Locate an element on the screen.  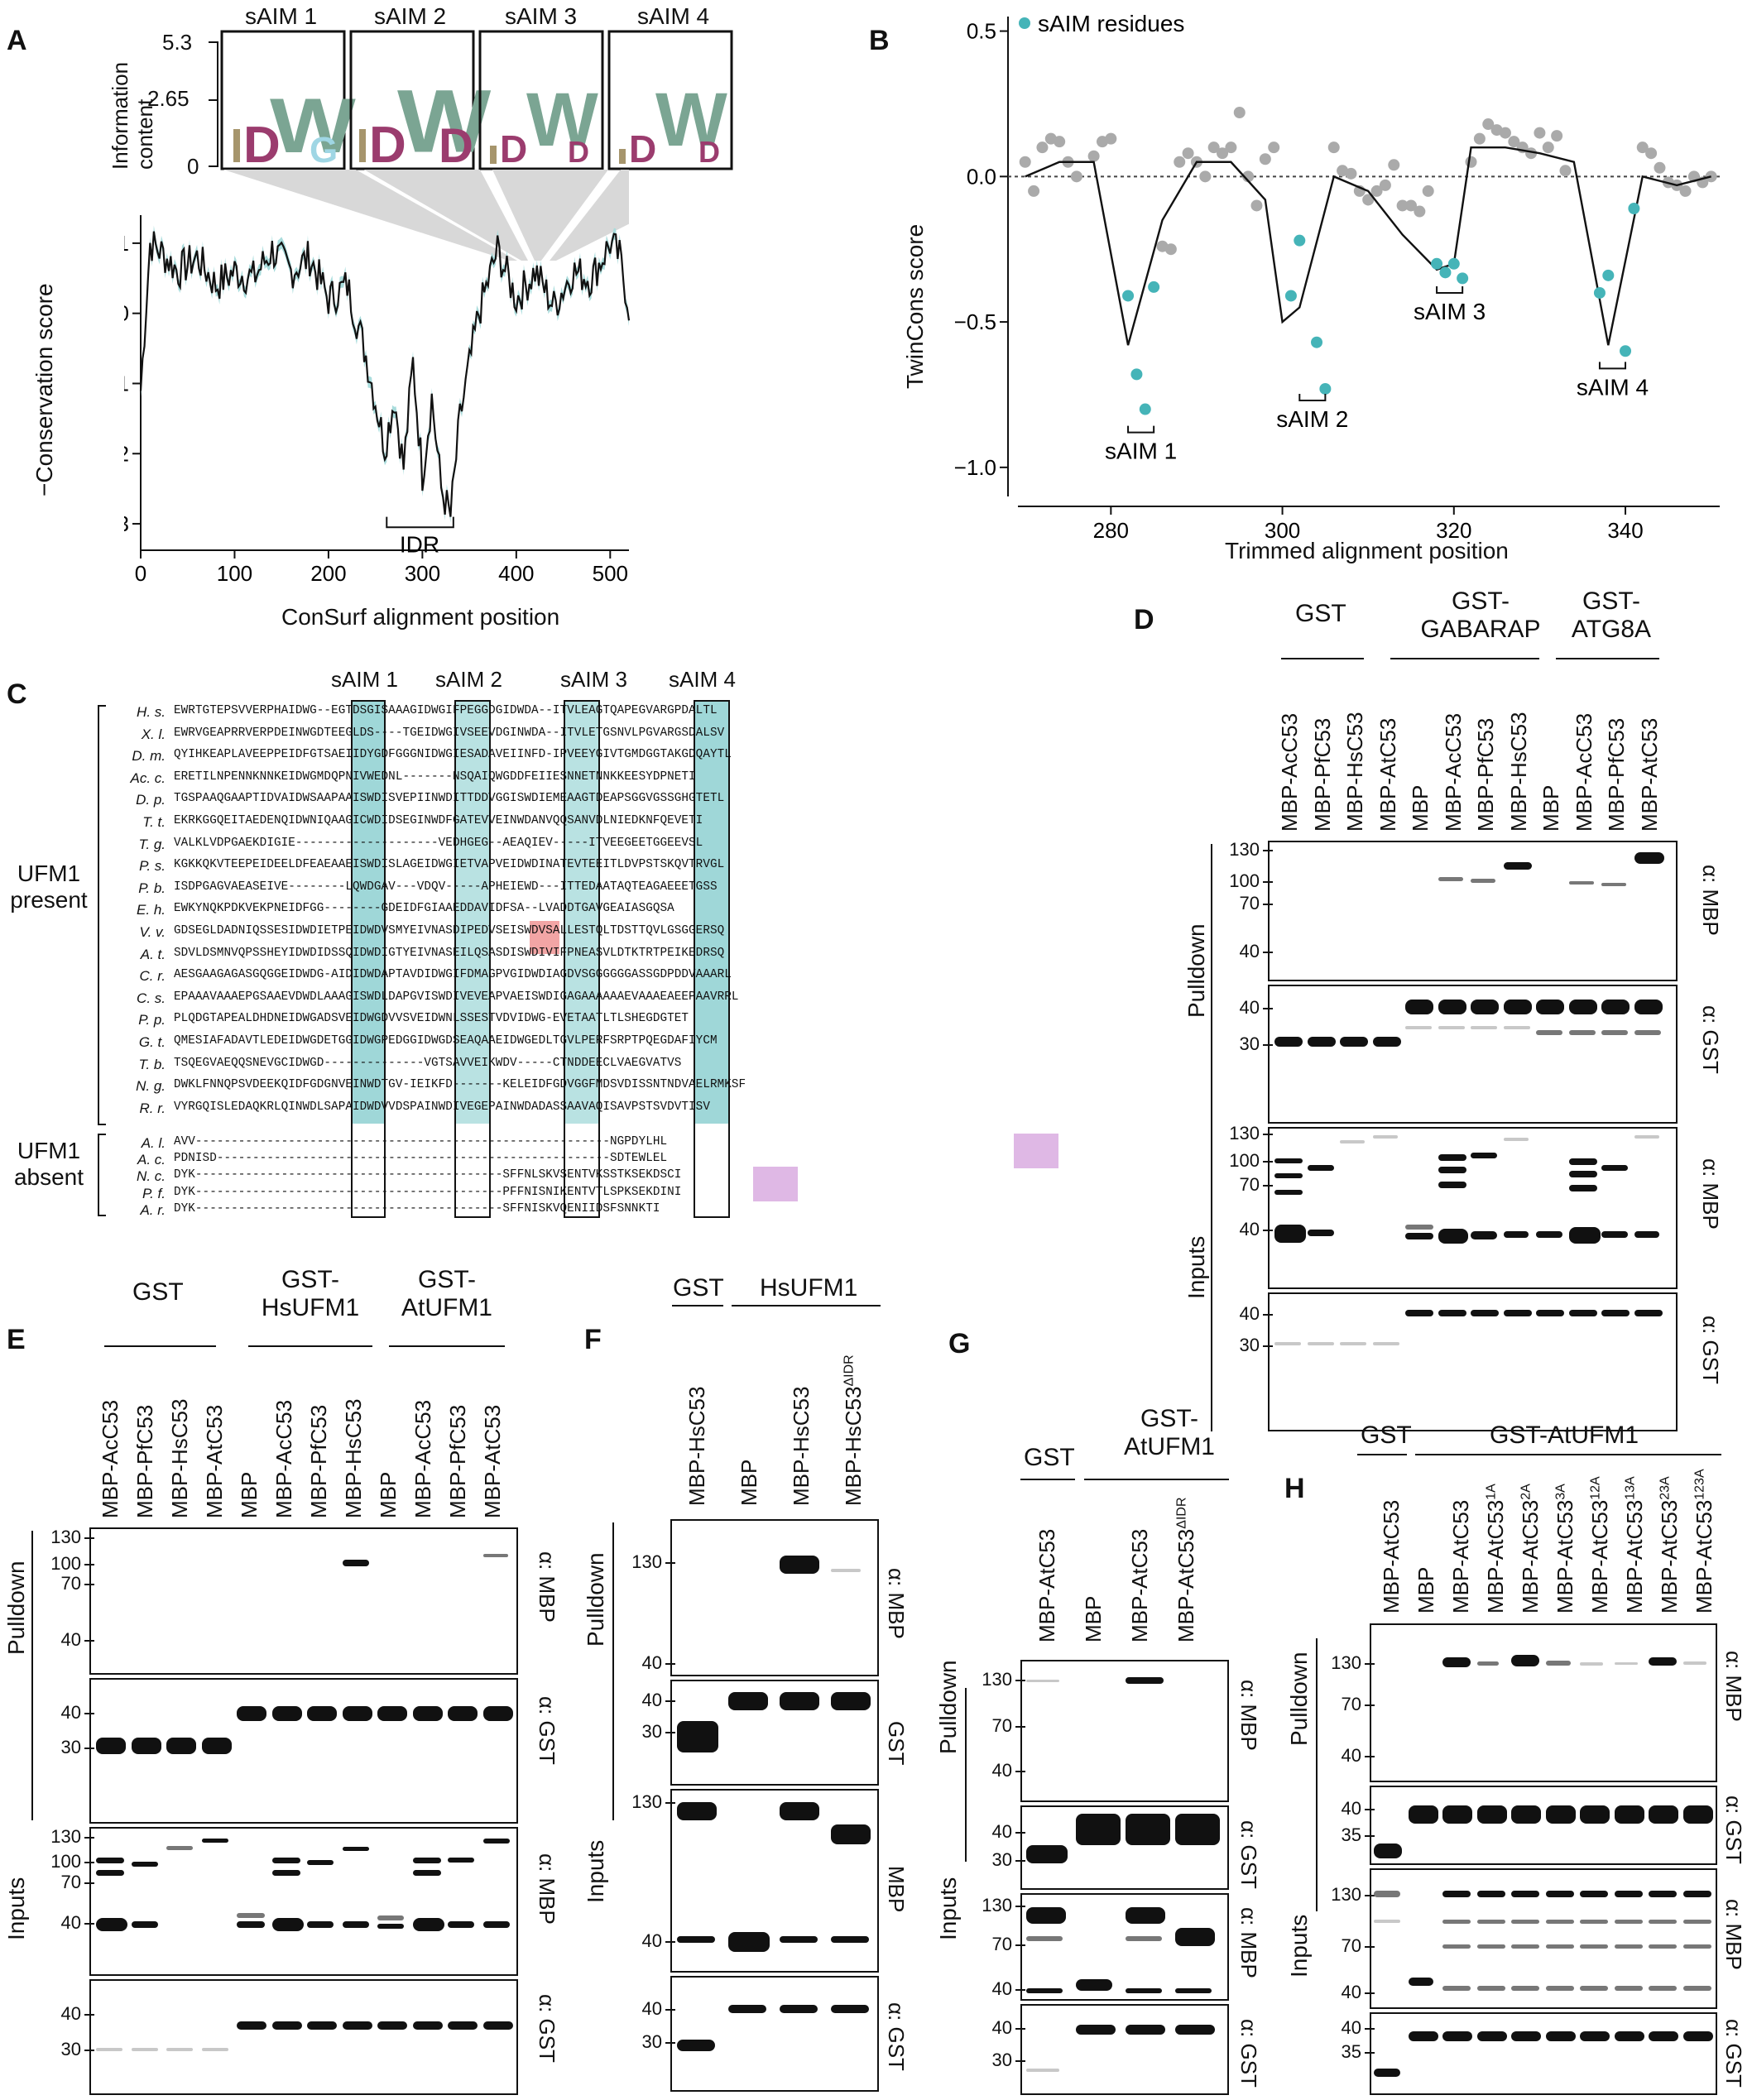
species-name: C. s. is located at coordinates (151, 998).